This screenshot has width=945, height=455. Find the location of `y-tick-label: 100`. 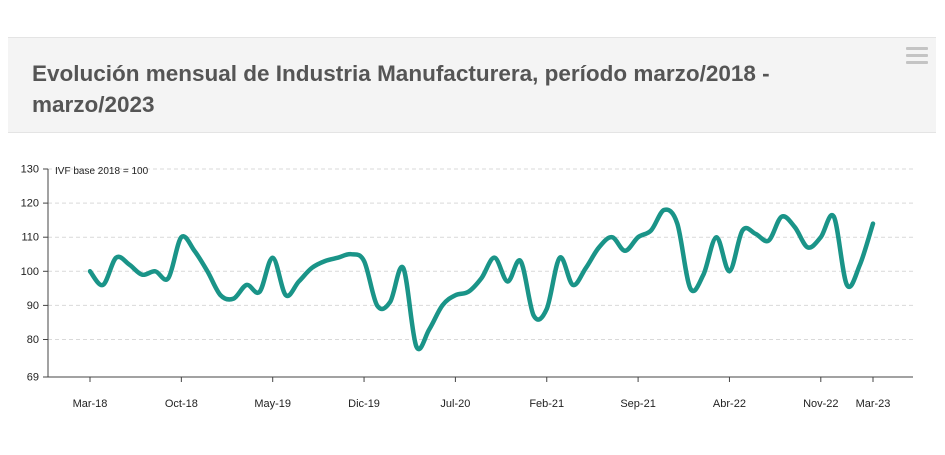

y-tick-label: 100 is located at coordinates (30, 272).